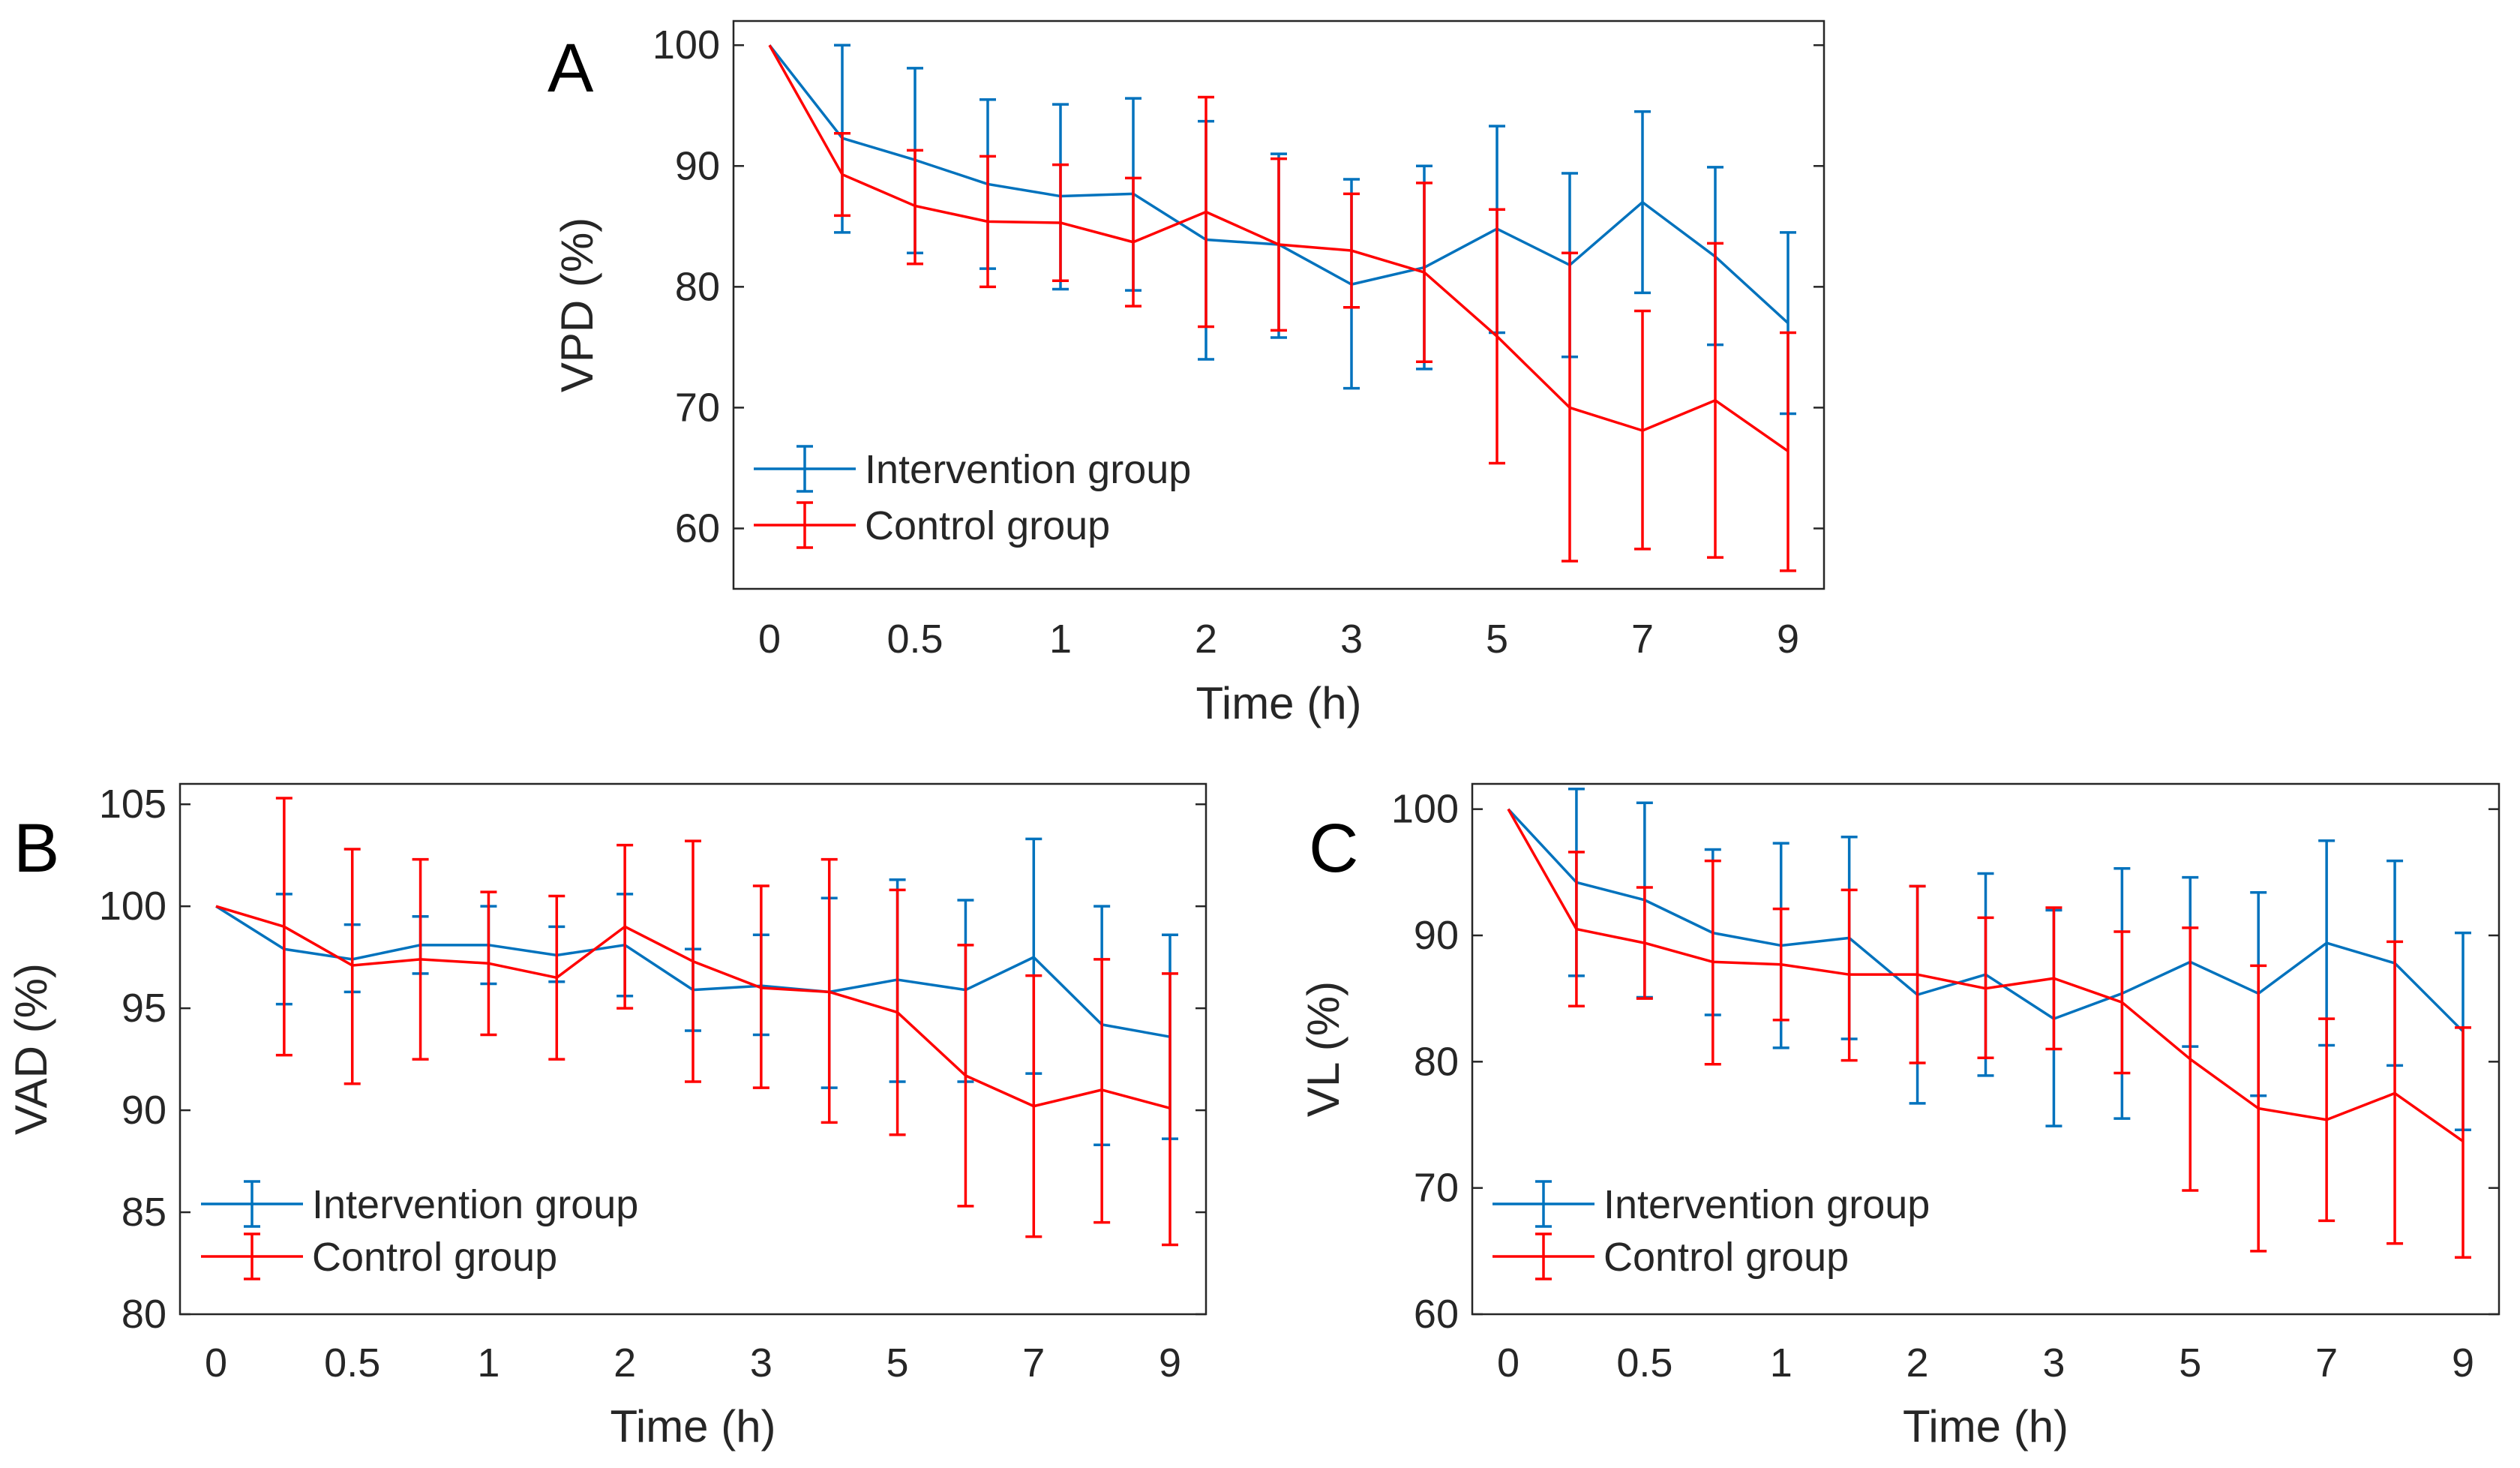  What do you see at coordinates (1333, 848) in the screenshot?
I see `panel-letter: C` at bounding box center [1333, 848].